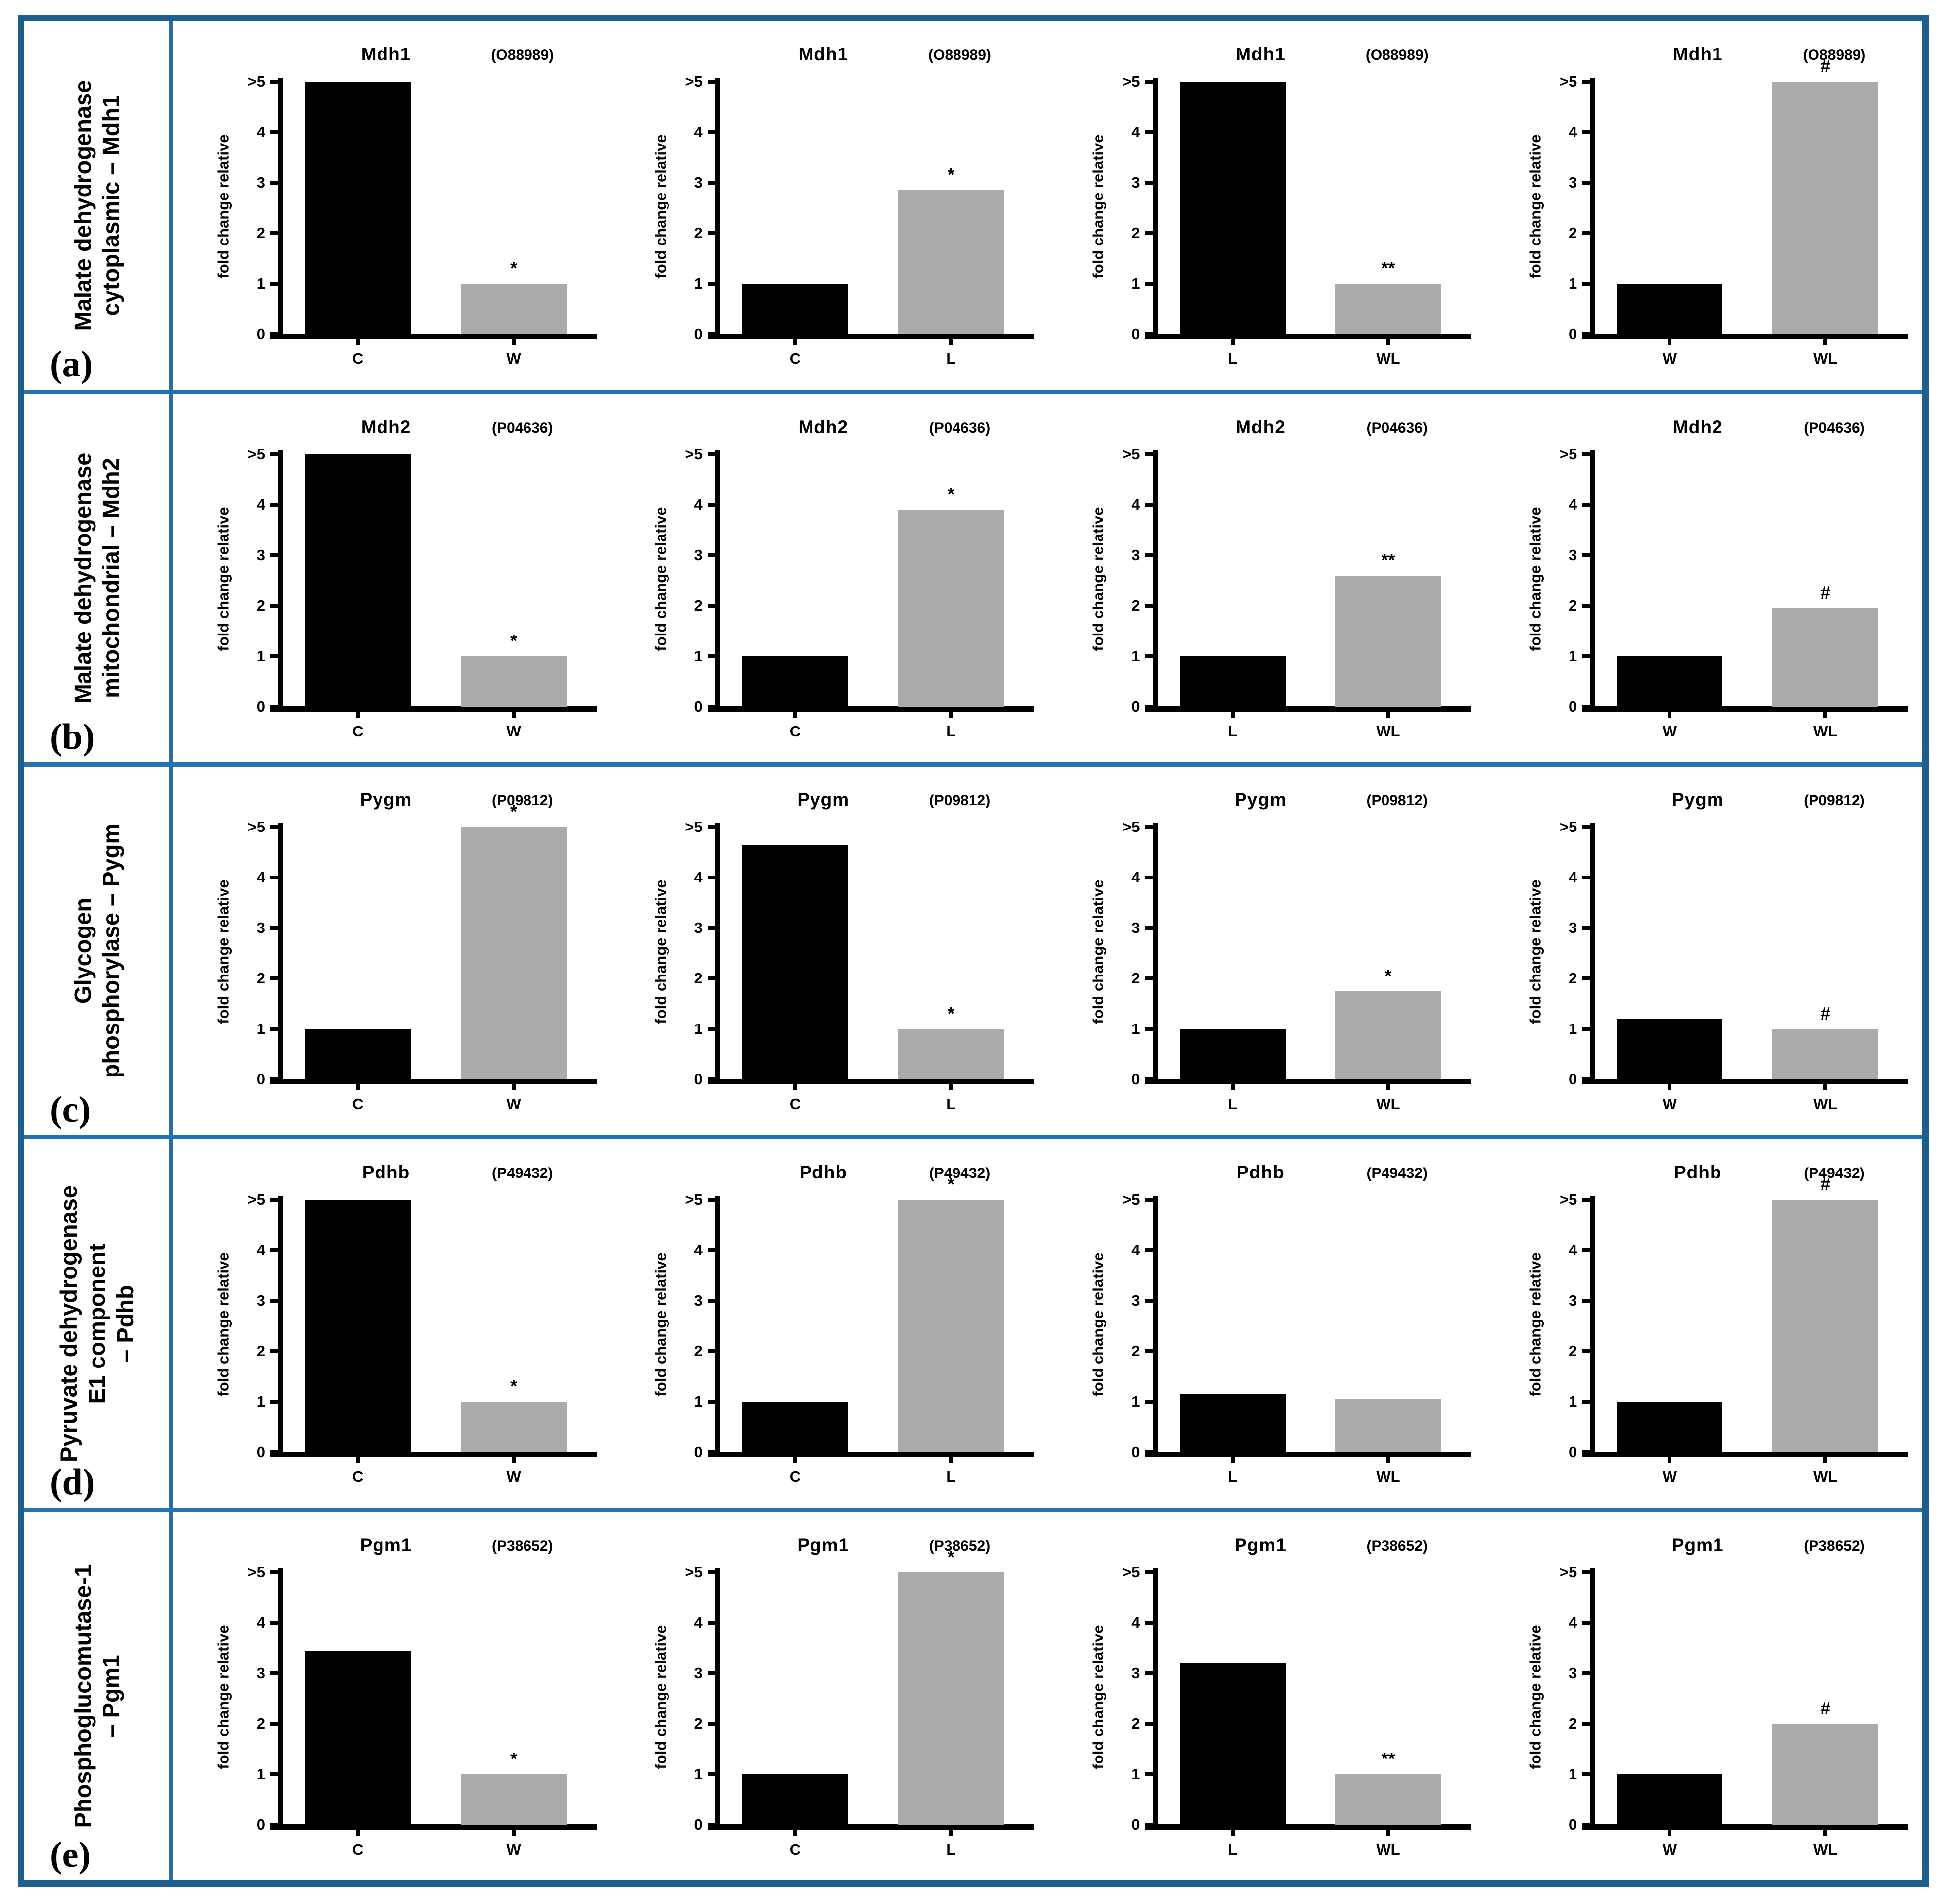  What do you see at coordinates (514, 1759) in the screenshot?
I see `significance-marker: *` at bounding box center [514, 1759].